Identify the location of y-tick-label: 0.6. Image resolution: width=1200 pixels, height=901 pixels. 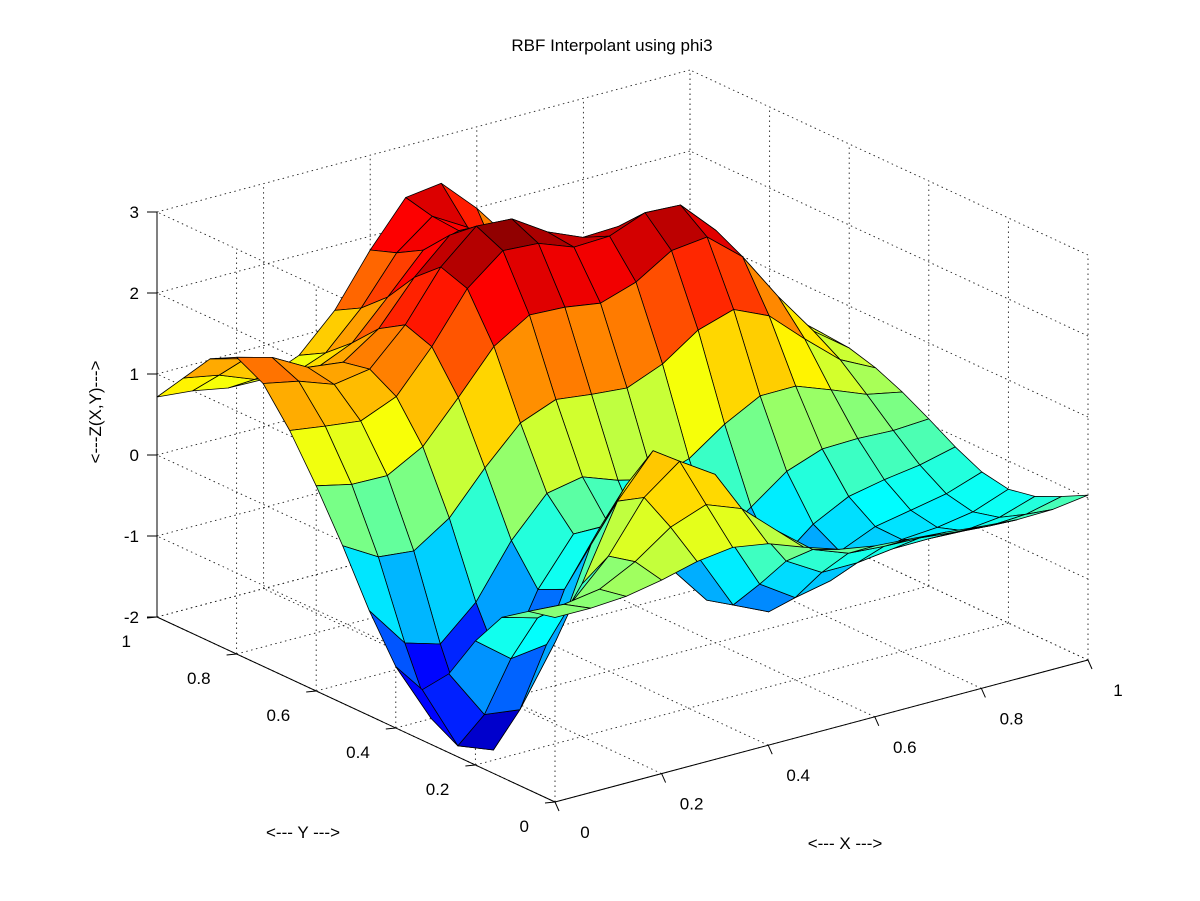
(279, 715).